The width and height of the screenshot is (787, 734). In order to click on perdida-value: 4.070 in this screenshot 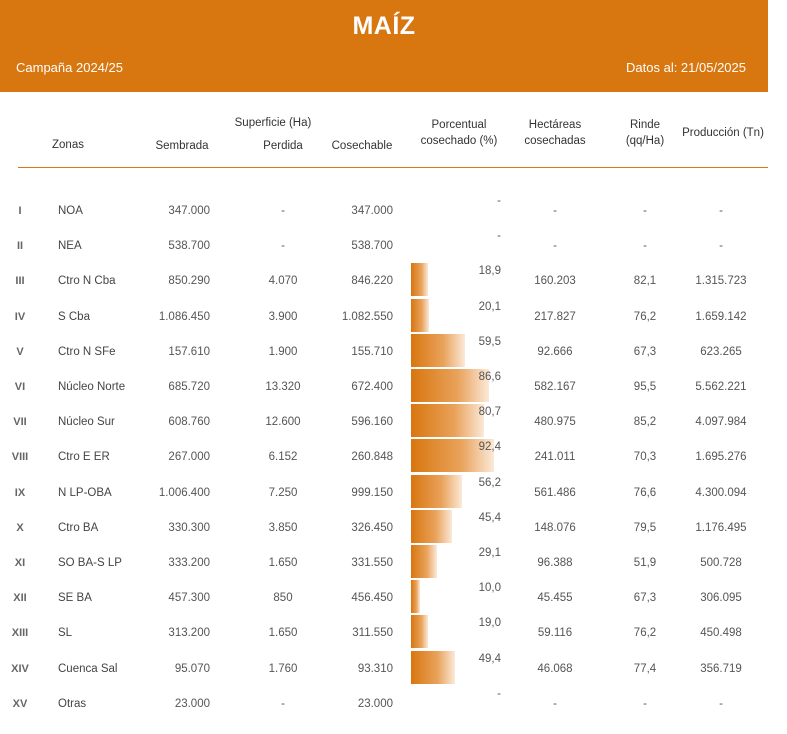, I will do `click(283, 281)`.